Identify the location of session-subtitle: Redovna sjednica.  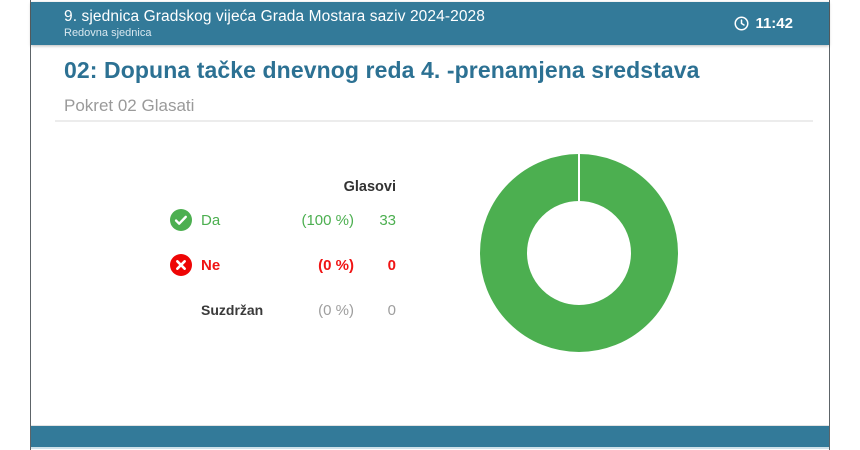
(108, 32).